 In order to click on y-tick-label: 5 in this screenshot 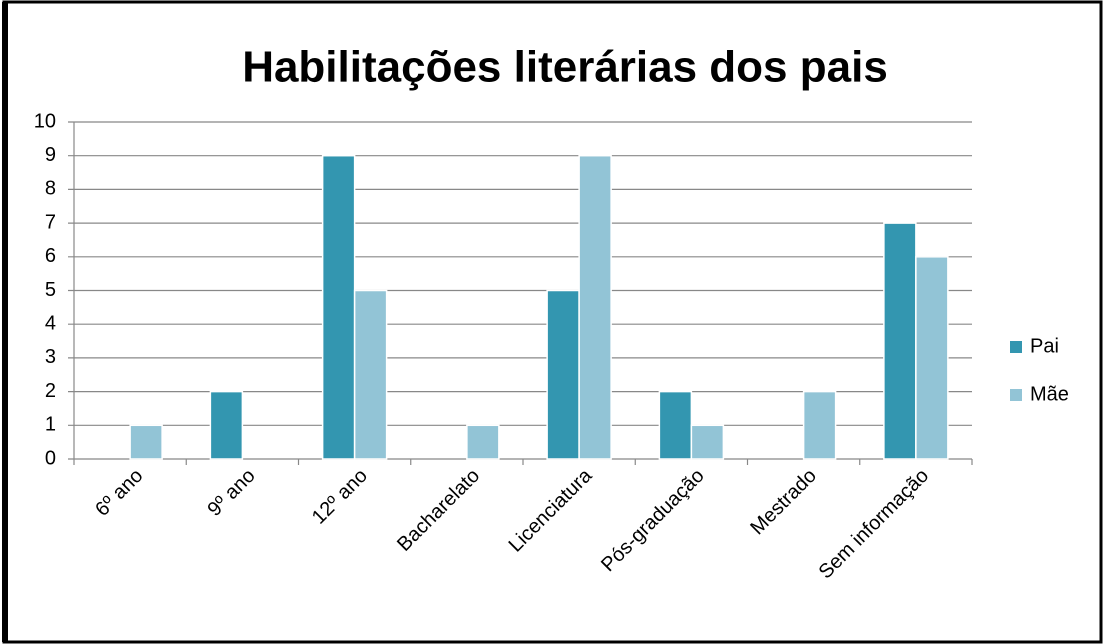, I will do `click(50, 290)`.